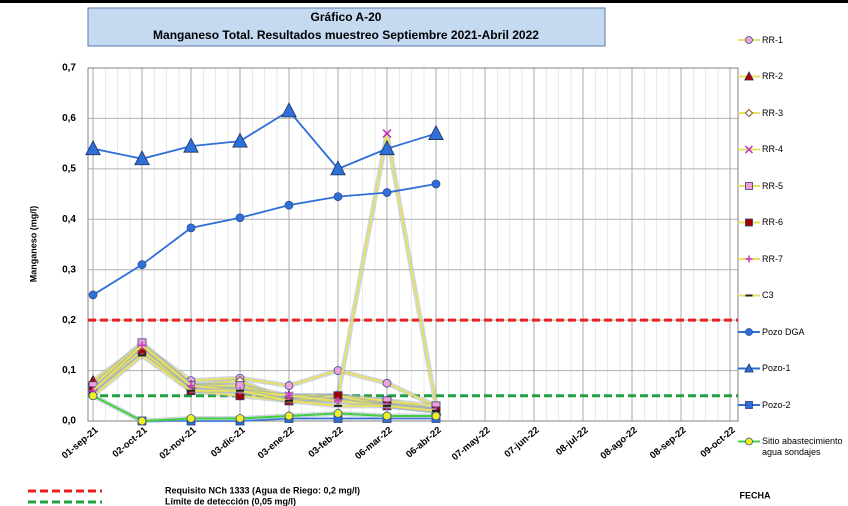  I want to click on x-tick-label: 07-jun-22, so click(522, 442).